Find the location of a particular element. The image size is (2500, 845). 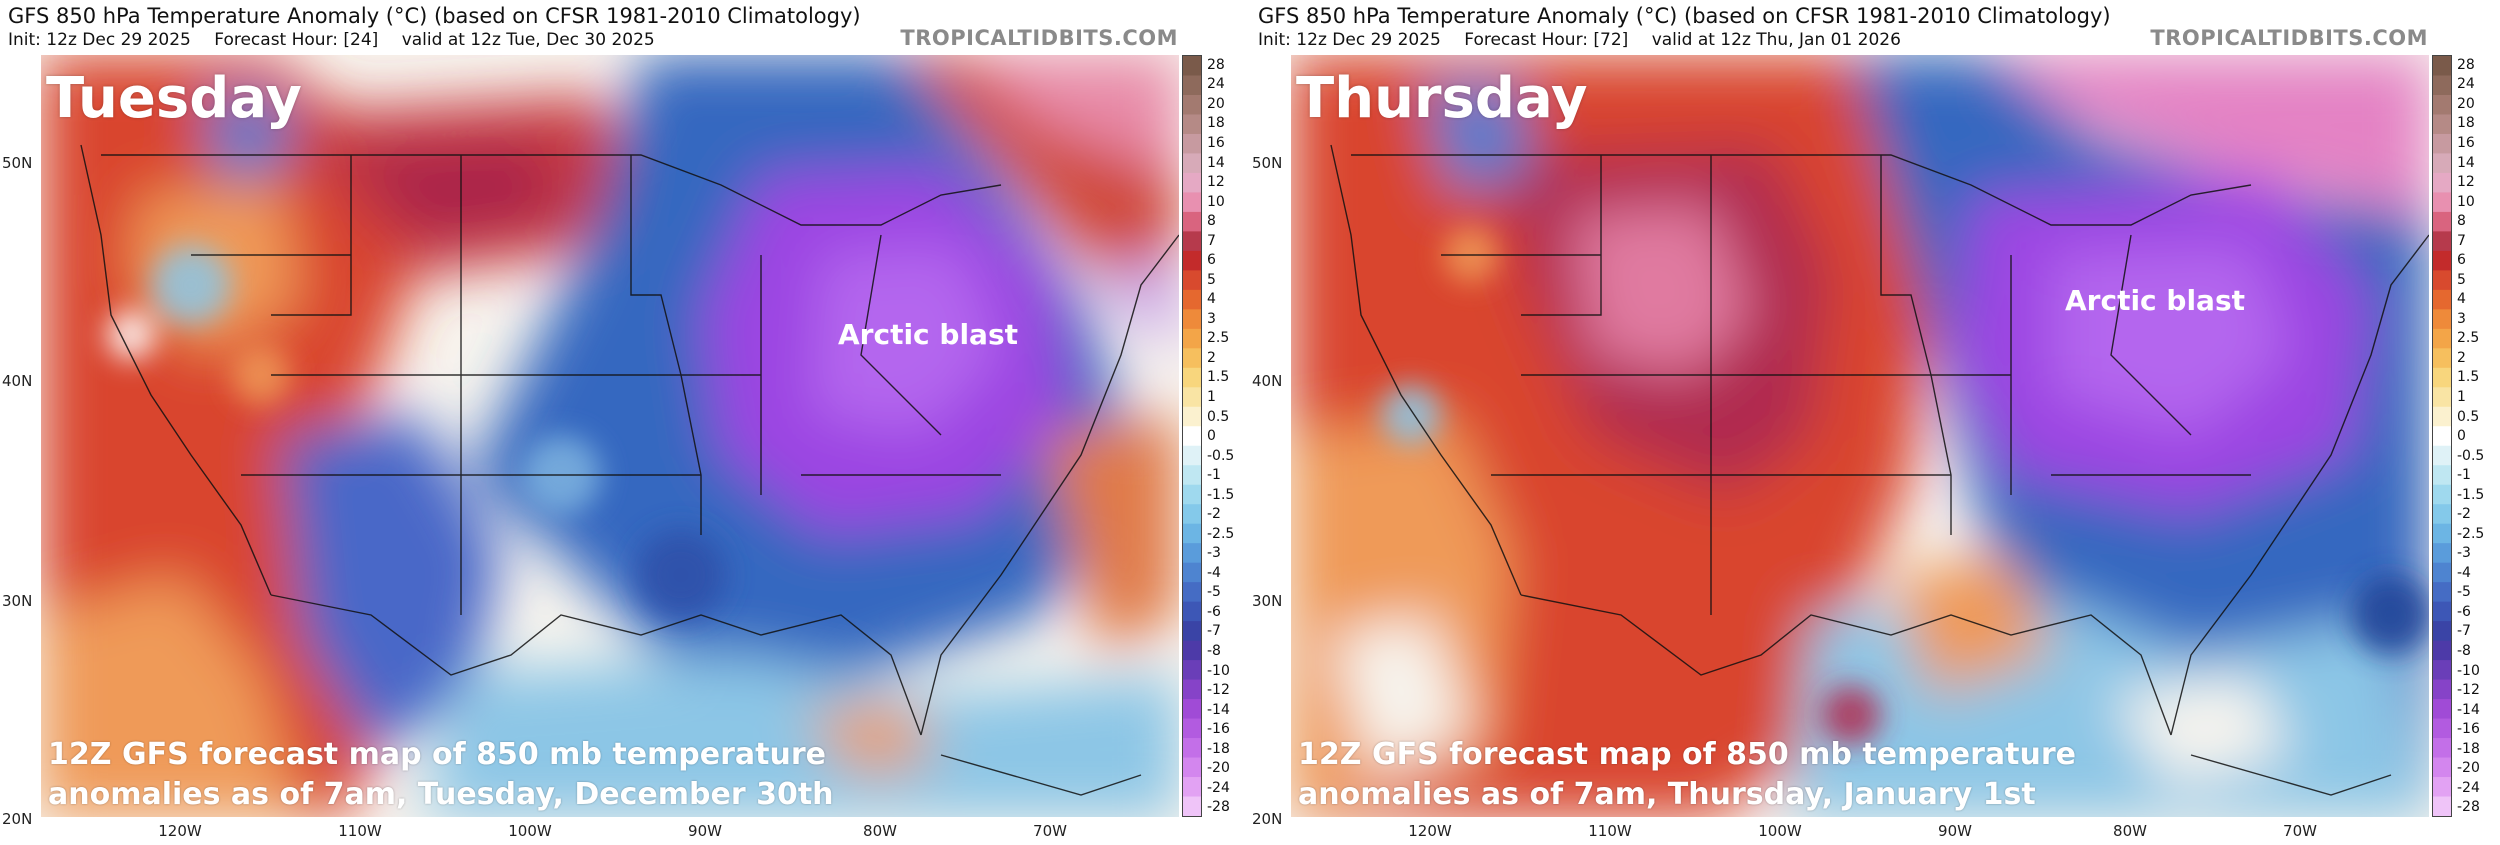

colorbar-tick-label: 18 is located at coordinates (2466, 123).